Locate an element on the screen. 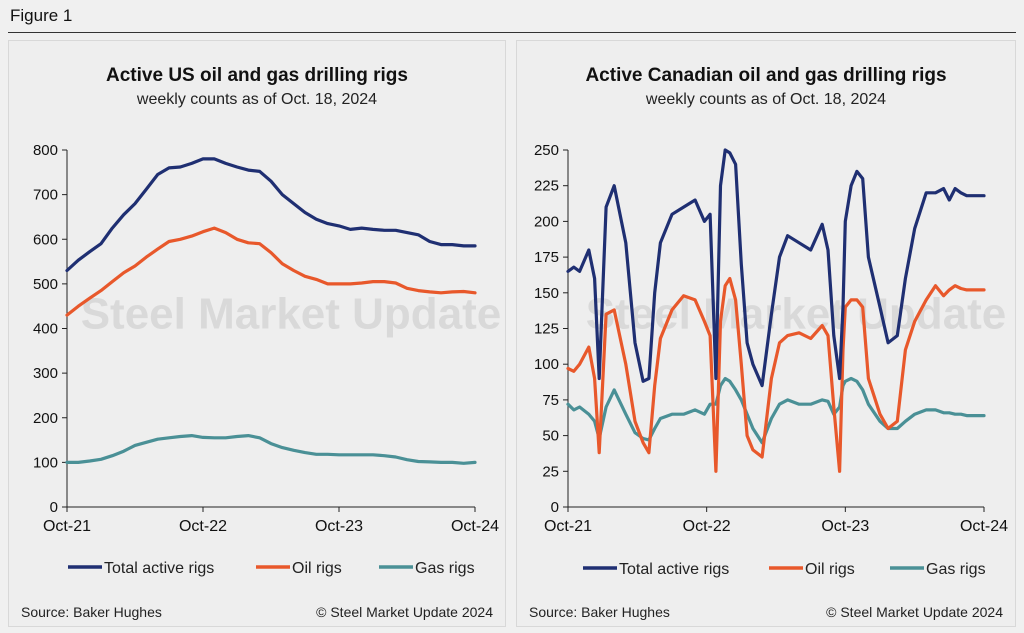 The width and height of the screenshot is (1024, 633). us-source-note: Source: Baker Hughes is located at coordinates (91, 612).